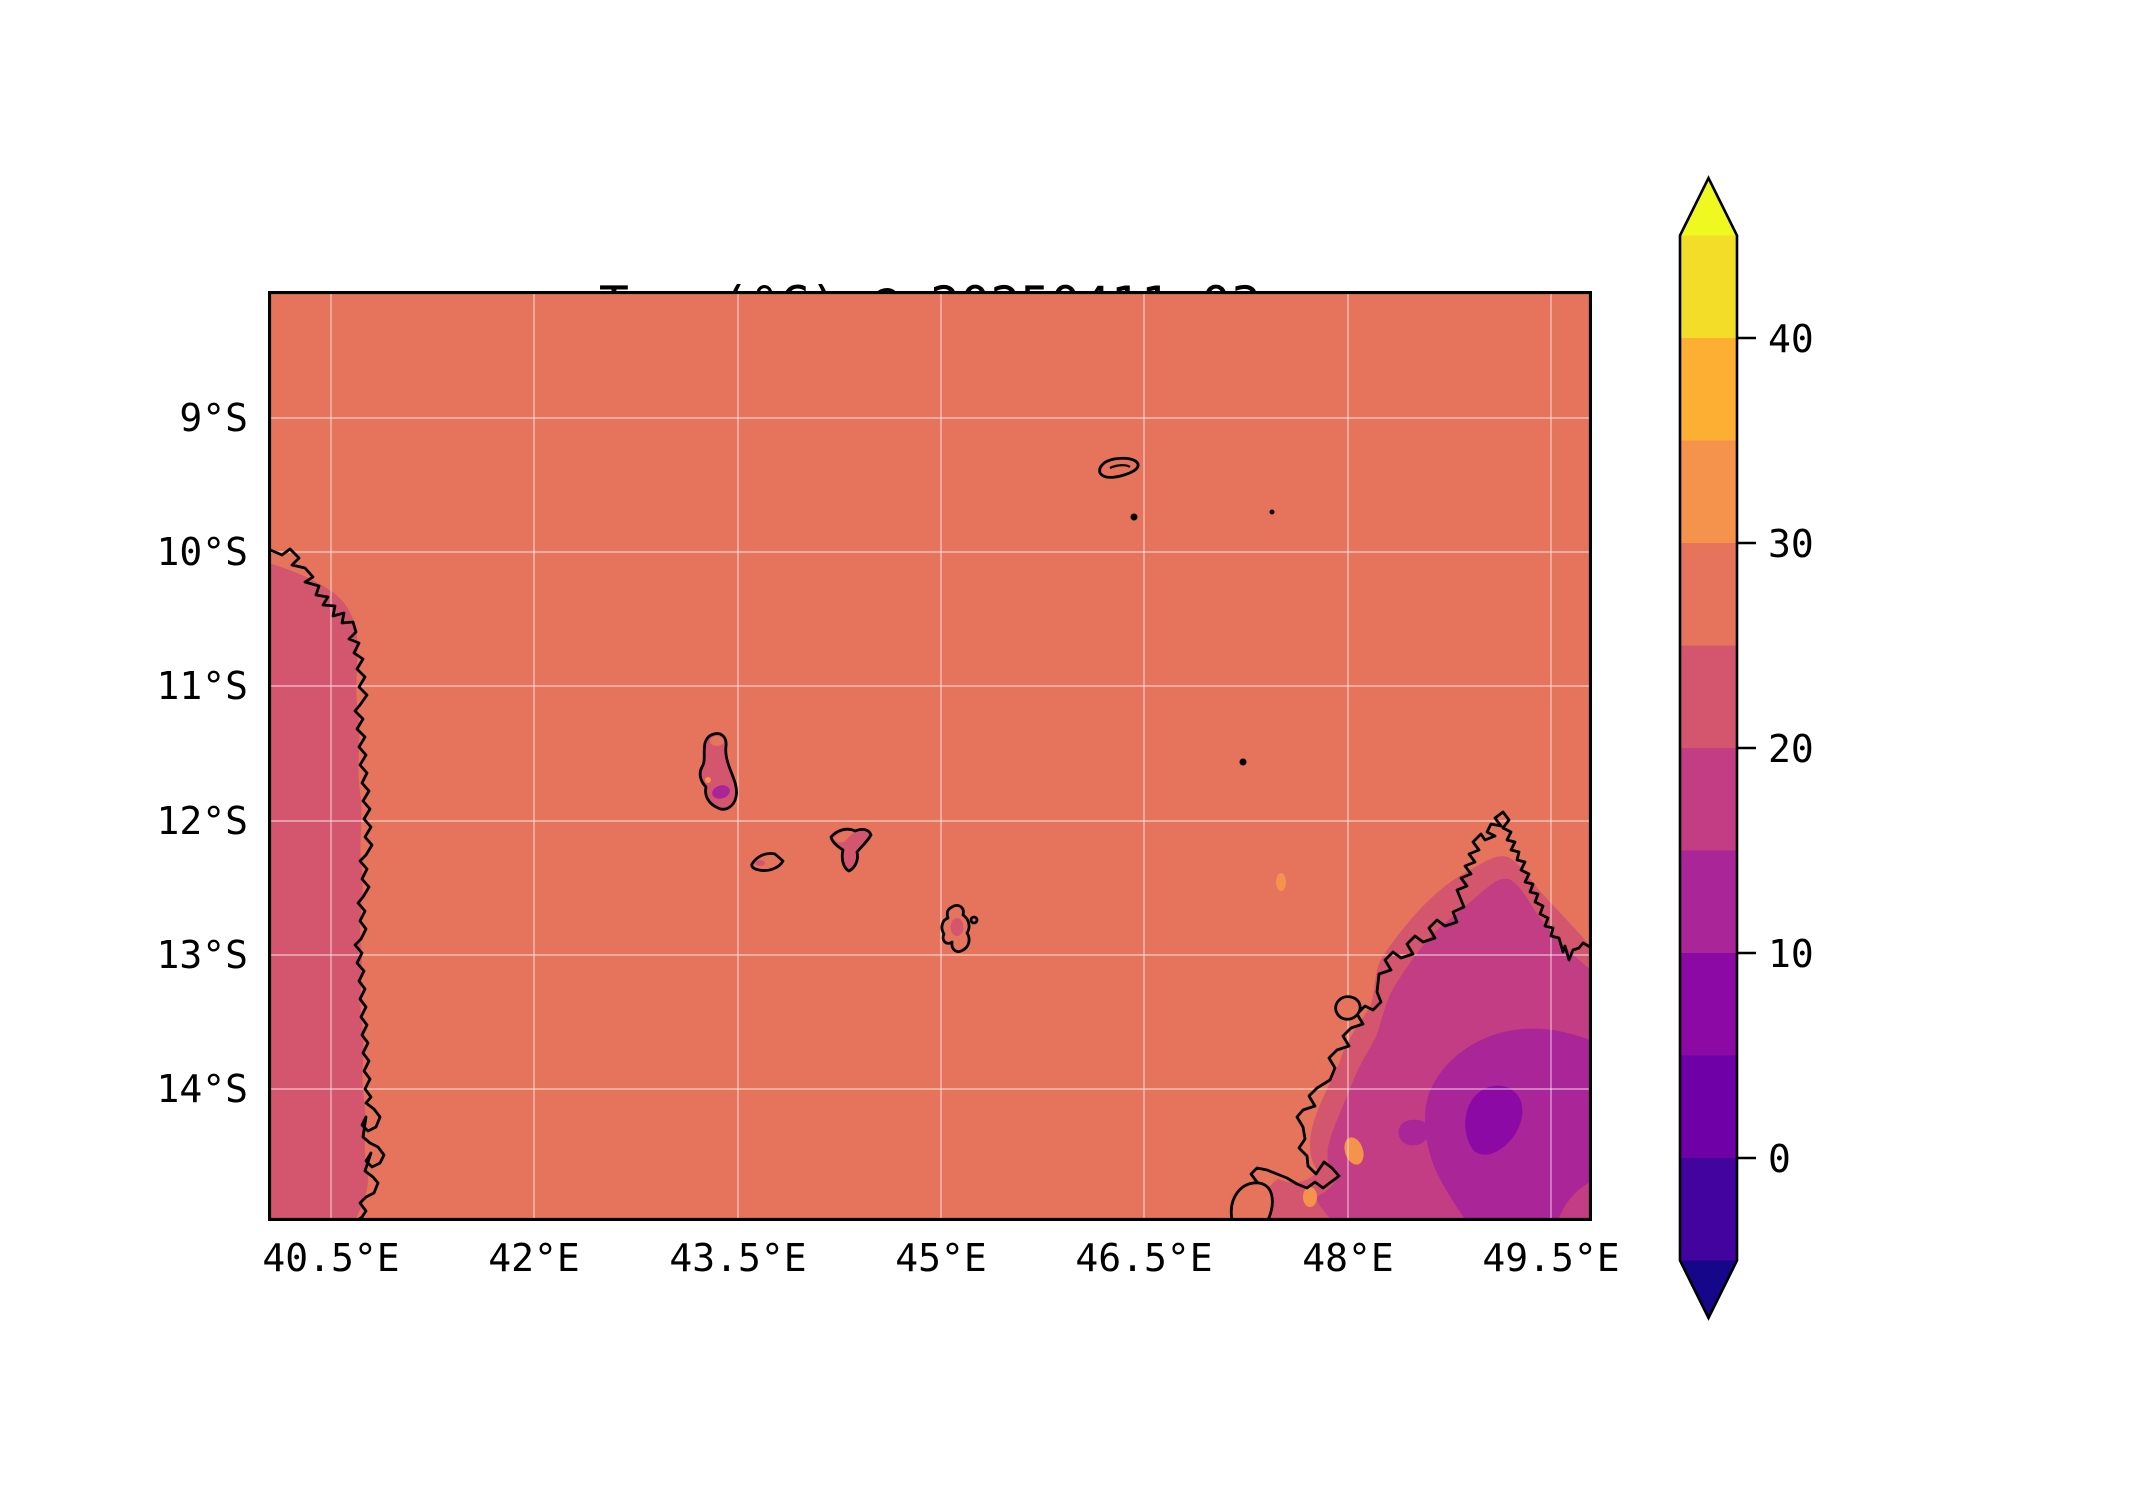  I want to click on x-tick-label-2: 43.5°E, so click(738, 1258).